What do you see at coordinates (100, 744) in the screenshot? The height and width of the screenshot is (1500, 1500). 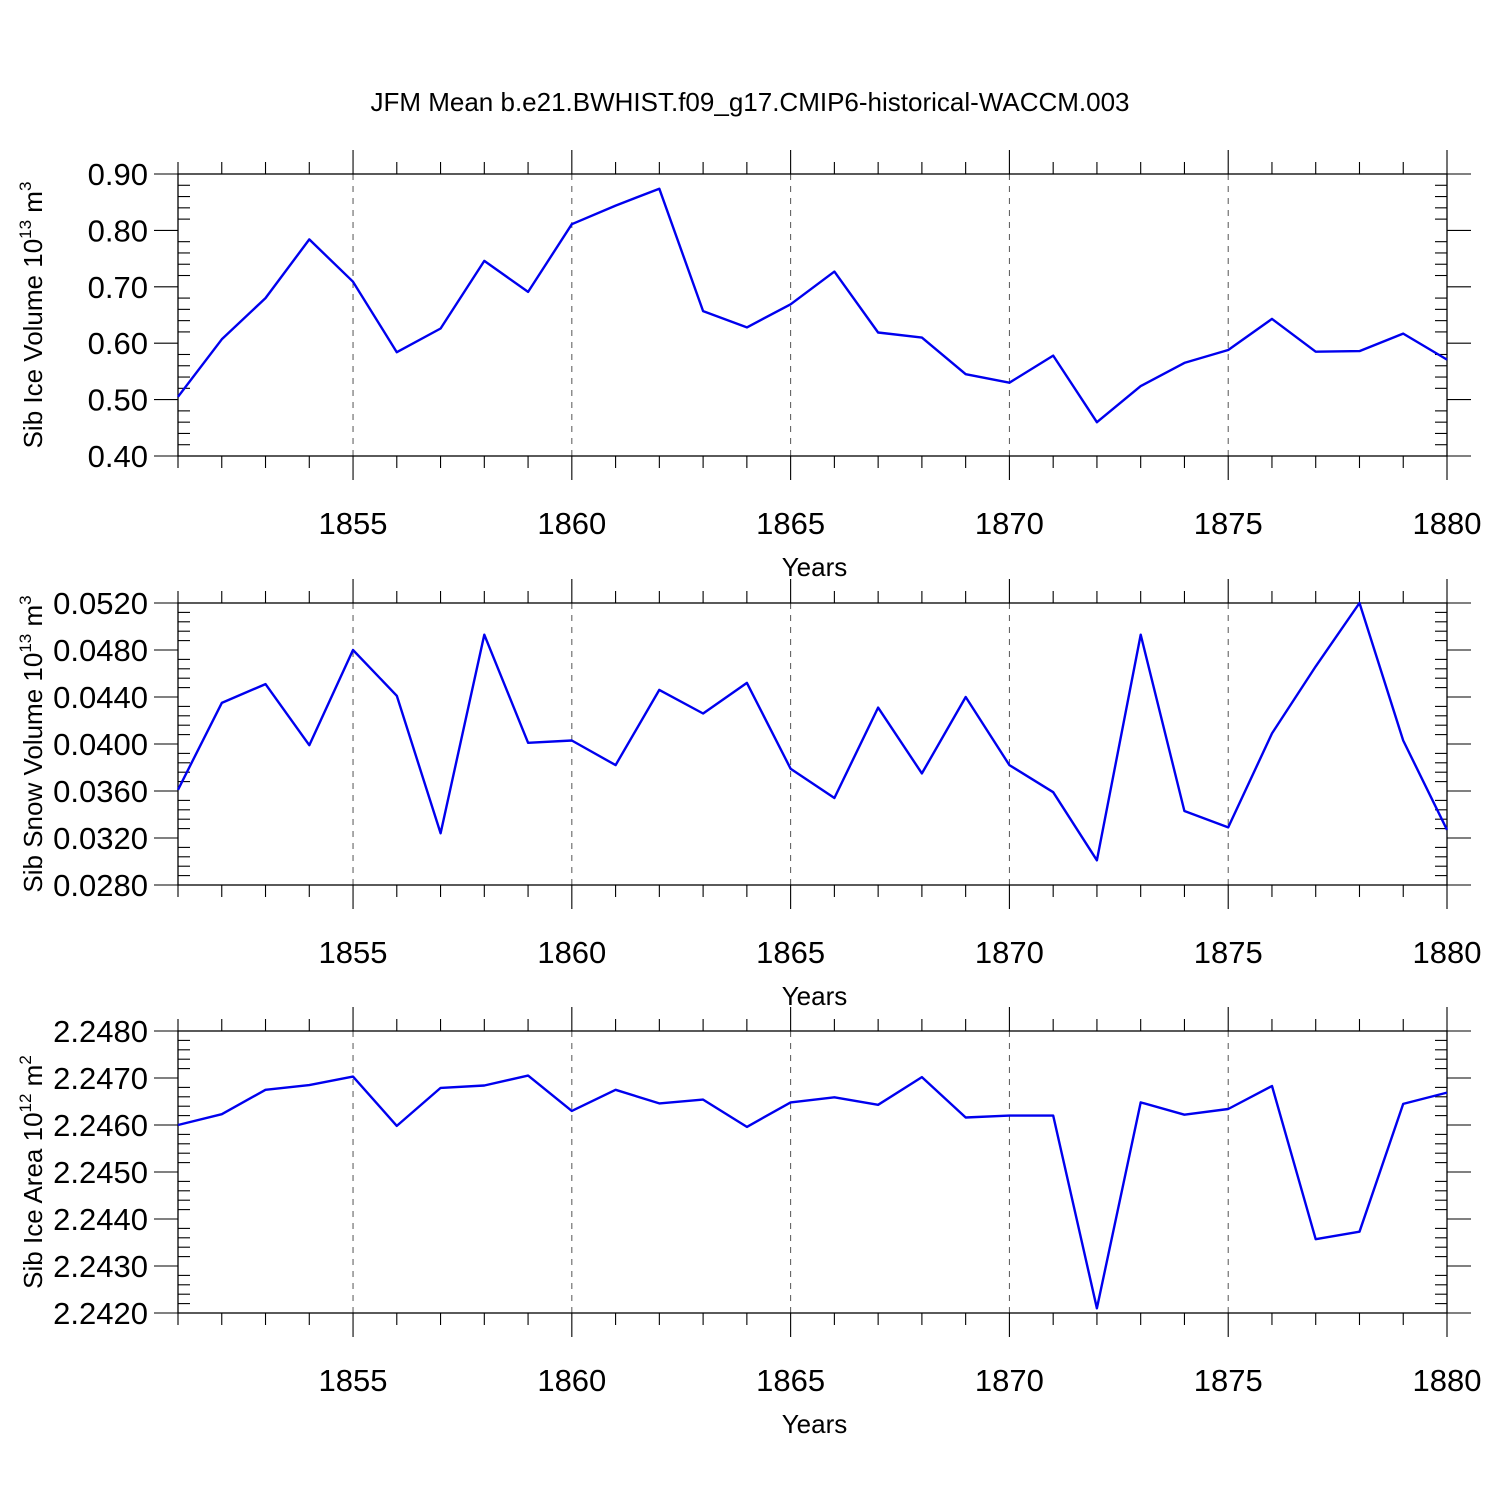 I see `y-tick-label: 0.0400` at bounding box center [100, 744].